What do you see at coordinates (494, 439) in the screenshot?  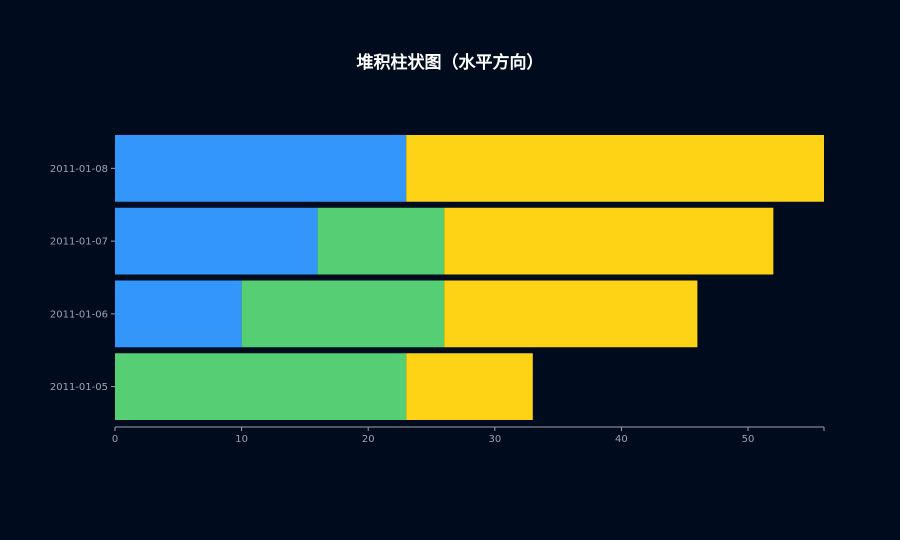 I see `x-tick-label: 30` at bounding box center [494, 439].